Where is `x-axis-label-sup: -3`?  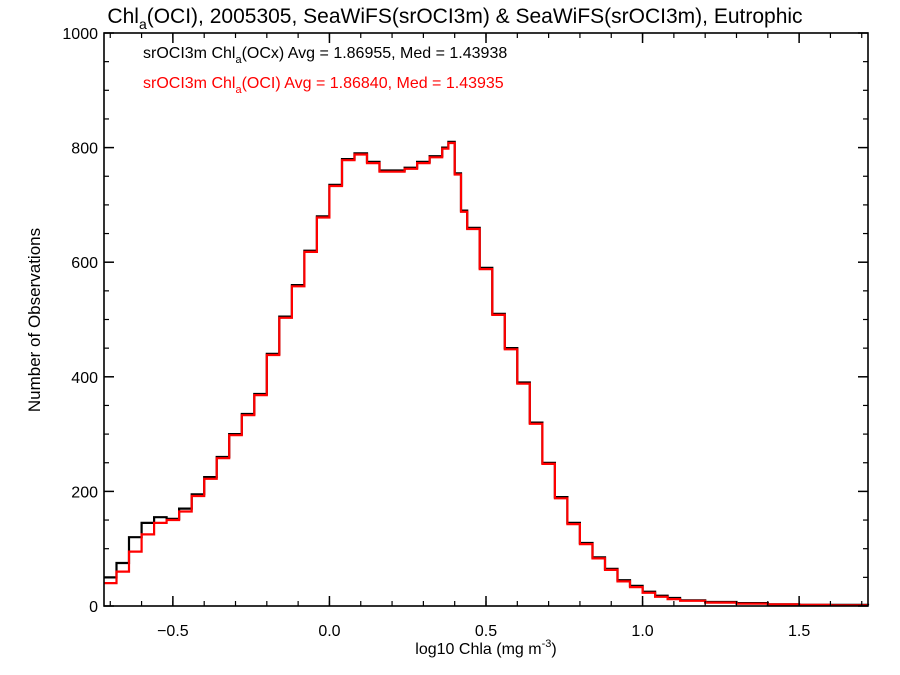
x-axis-label-sup: -3 is located at coordinates (547, 644).